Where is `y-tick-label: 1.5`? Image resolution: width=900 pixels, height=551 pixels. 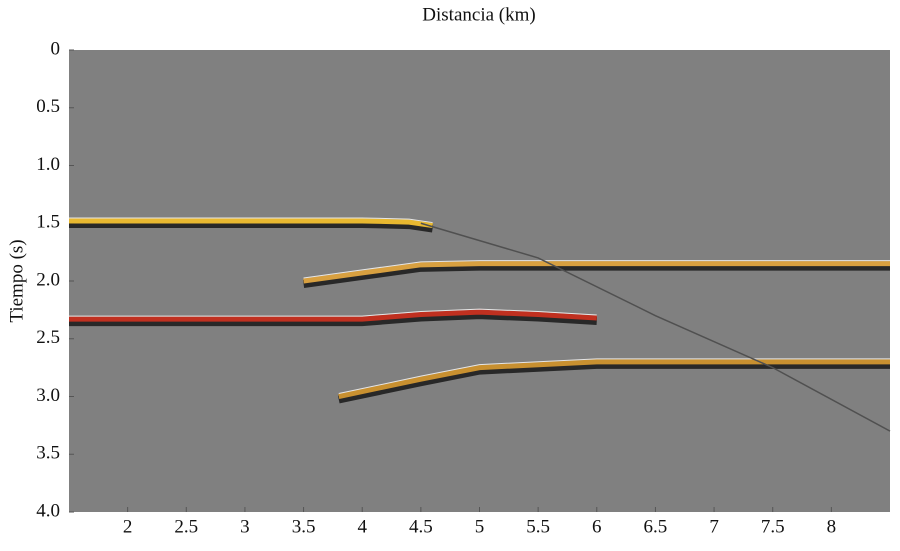
y-tick-label: 1.5 is located at coordinates (48, 222).